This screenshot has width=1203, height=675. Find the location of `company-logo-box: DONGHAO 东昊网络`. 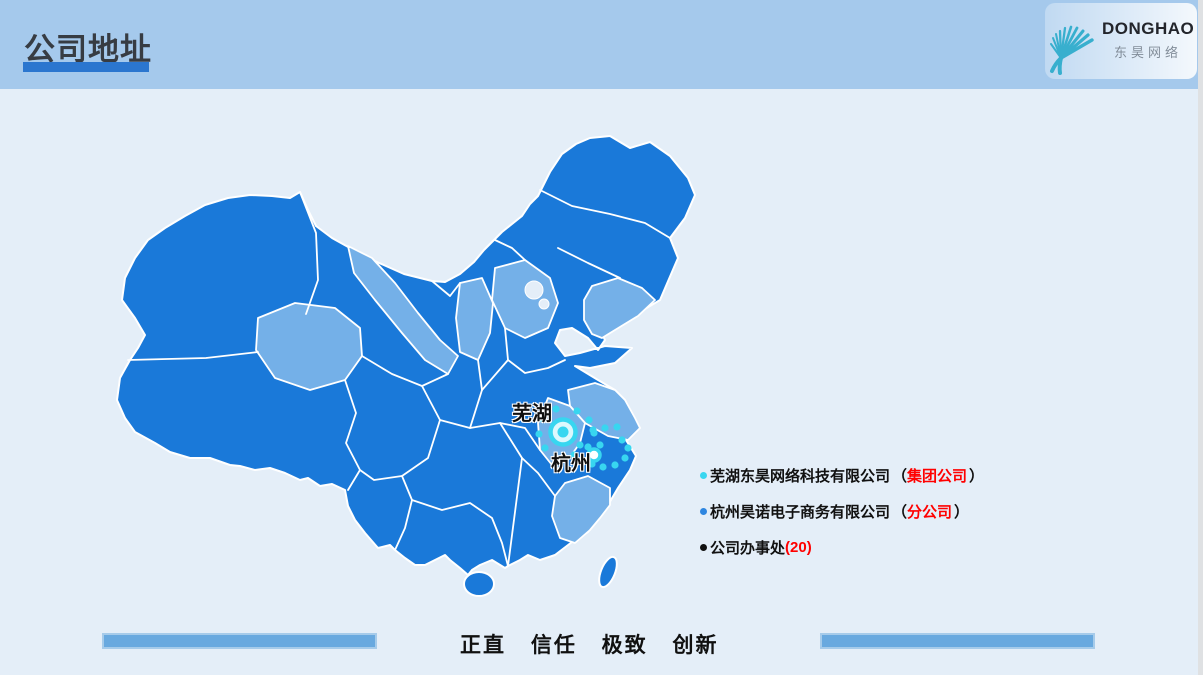

company-logo-box: DONGHAO 东昊网络 is located at coordinates (1121, 41).